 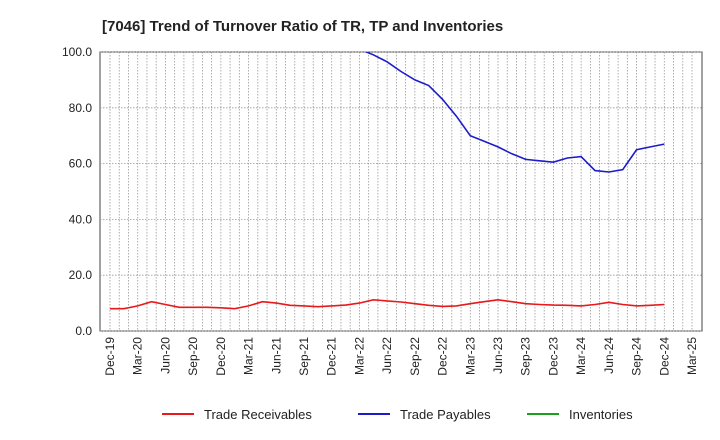 I want to click on x-tick-label: Sep-24, so click(x=637, y=356).